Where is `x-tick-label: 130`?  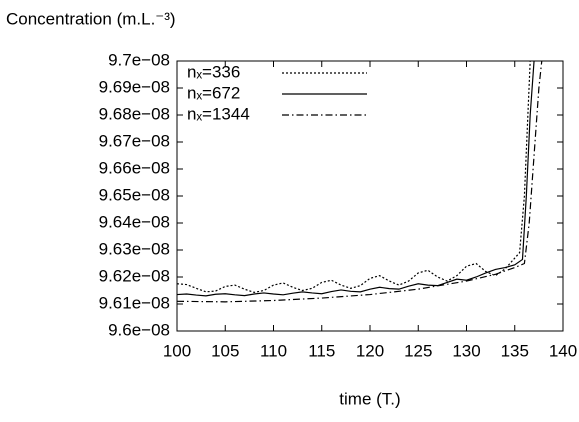 x-tick-label: 130 is located at coordinates (466, 350).